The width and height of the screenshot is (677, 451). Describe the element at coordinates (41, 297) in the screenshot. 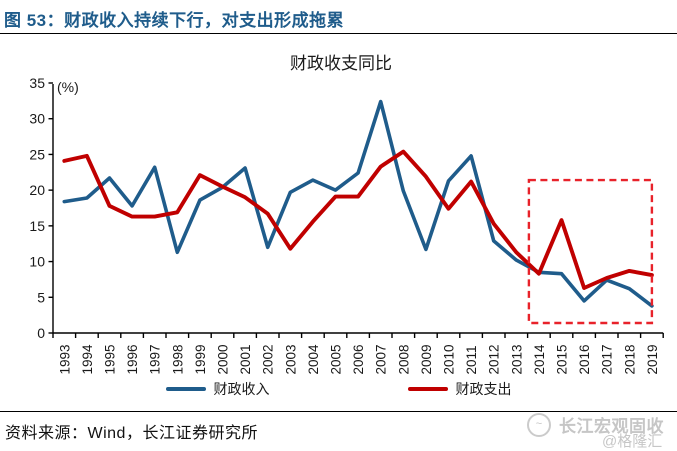

I see `y-tick-label: 5` at that location.